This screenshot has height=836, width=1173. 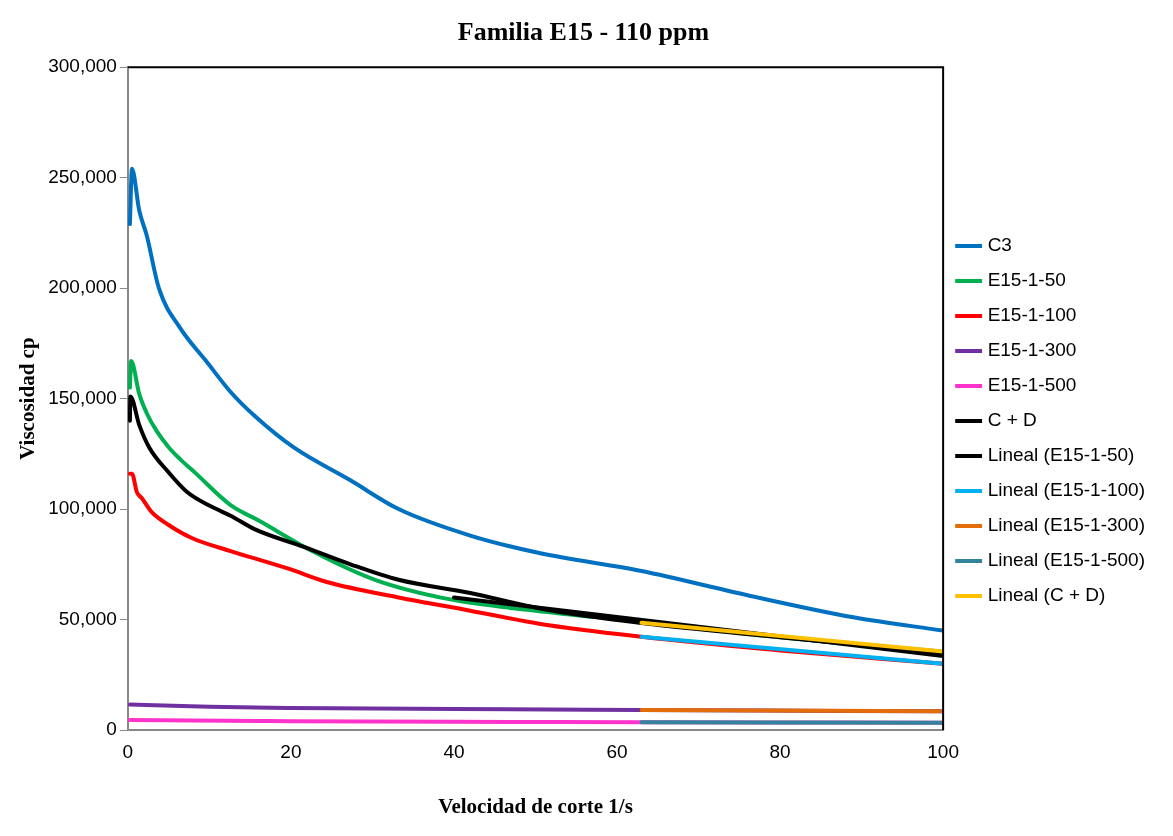 I want to click on x-tick-label: 60, so click(x=617, y=751).